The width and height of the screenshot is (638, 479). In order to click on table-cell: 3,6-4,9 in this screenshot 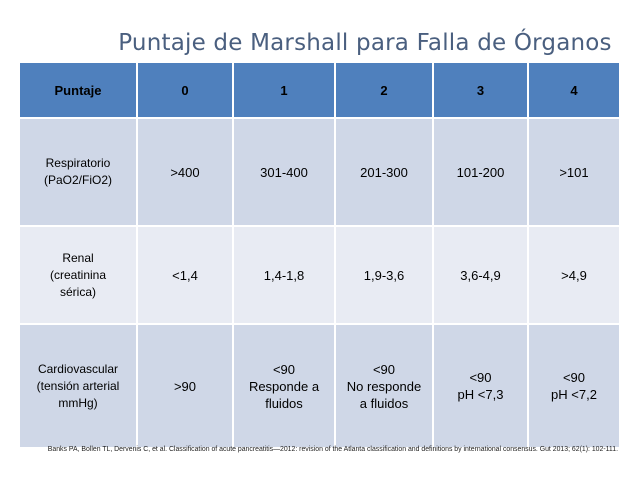, I will do `click(480, 275)`.